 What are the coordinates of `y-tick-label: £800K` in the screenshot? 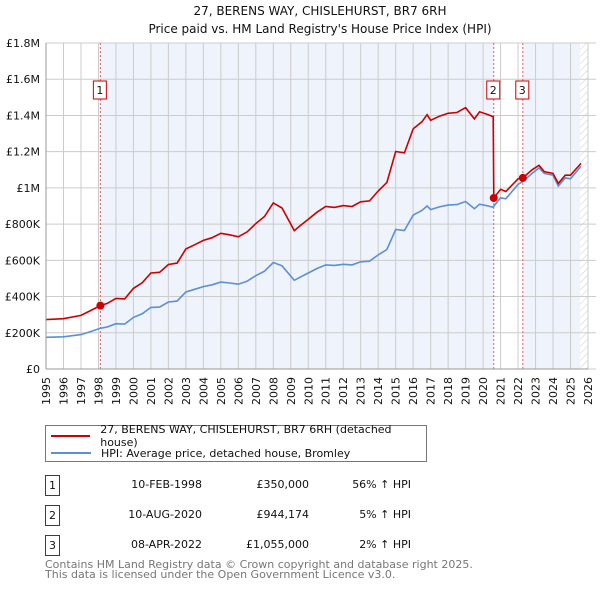 It's located at (23, 224).